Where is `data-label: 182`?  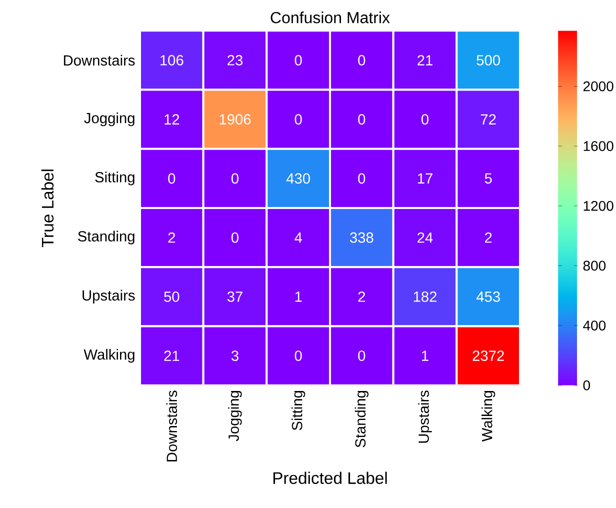 data-label: 182 is located at coordinates (425, 296).